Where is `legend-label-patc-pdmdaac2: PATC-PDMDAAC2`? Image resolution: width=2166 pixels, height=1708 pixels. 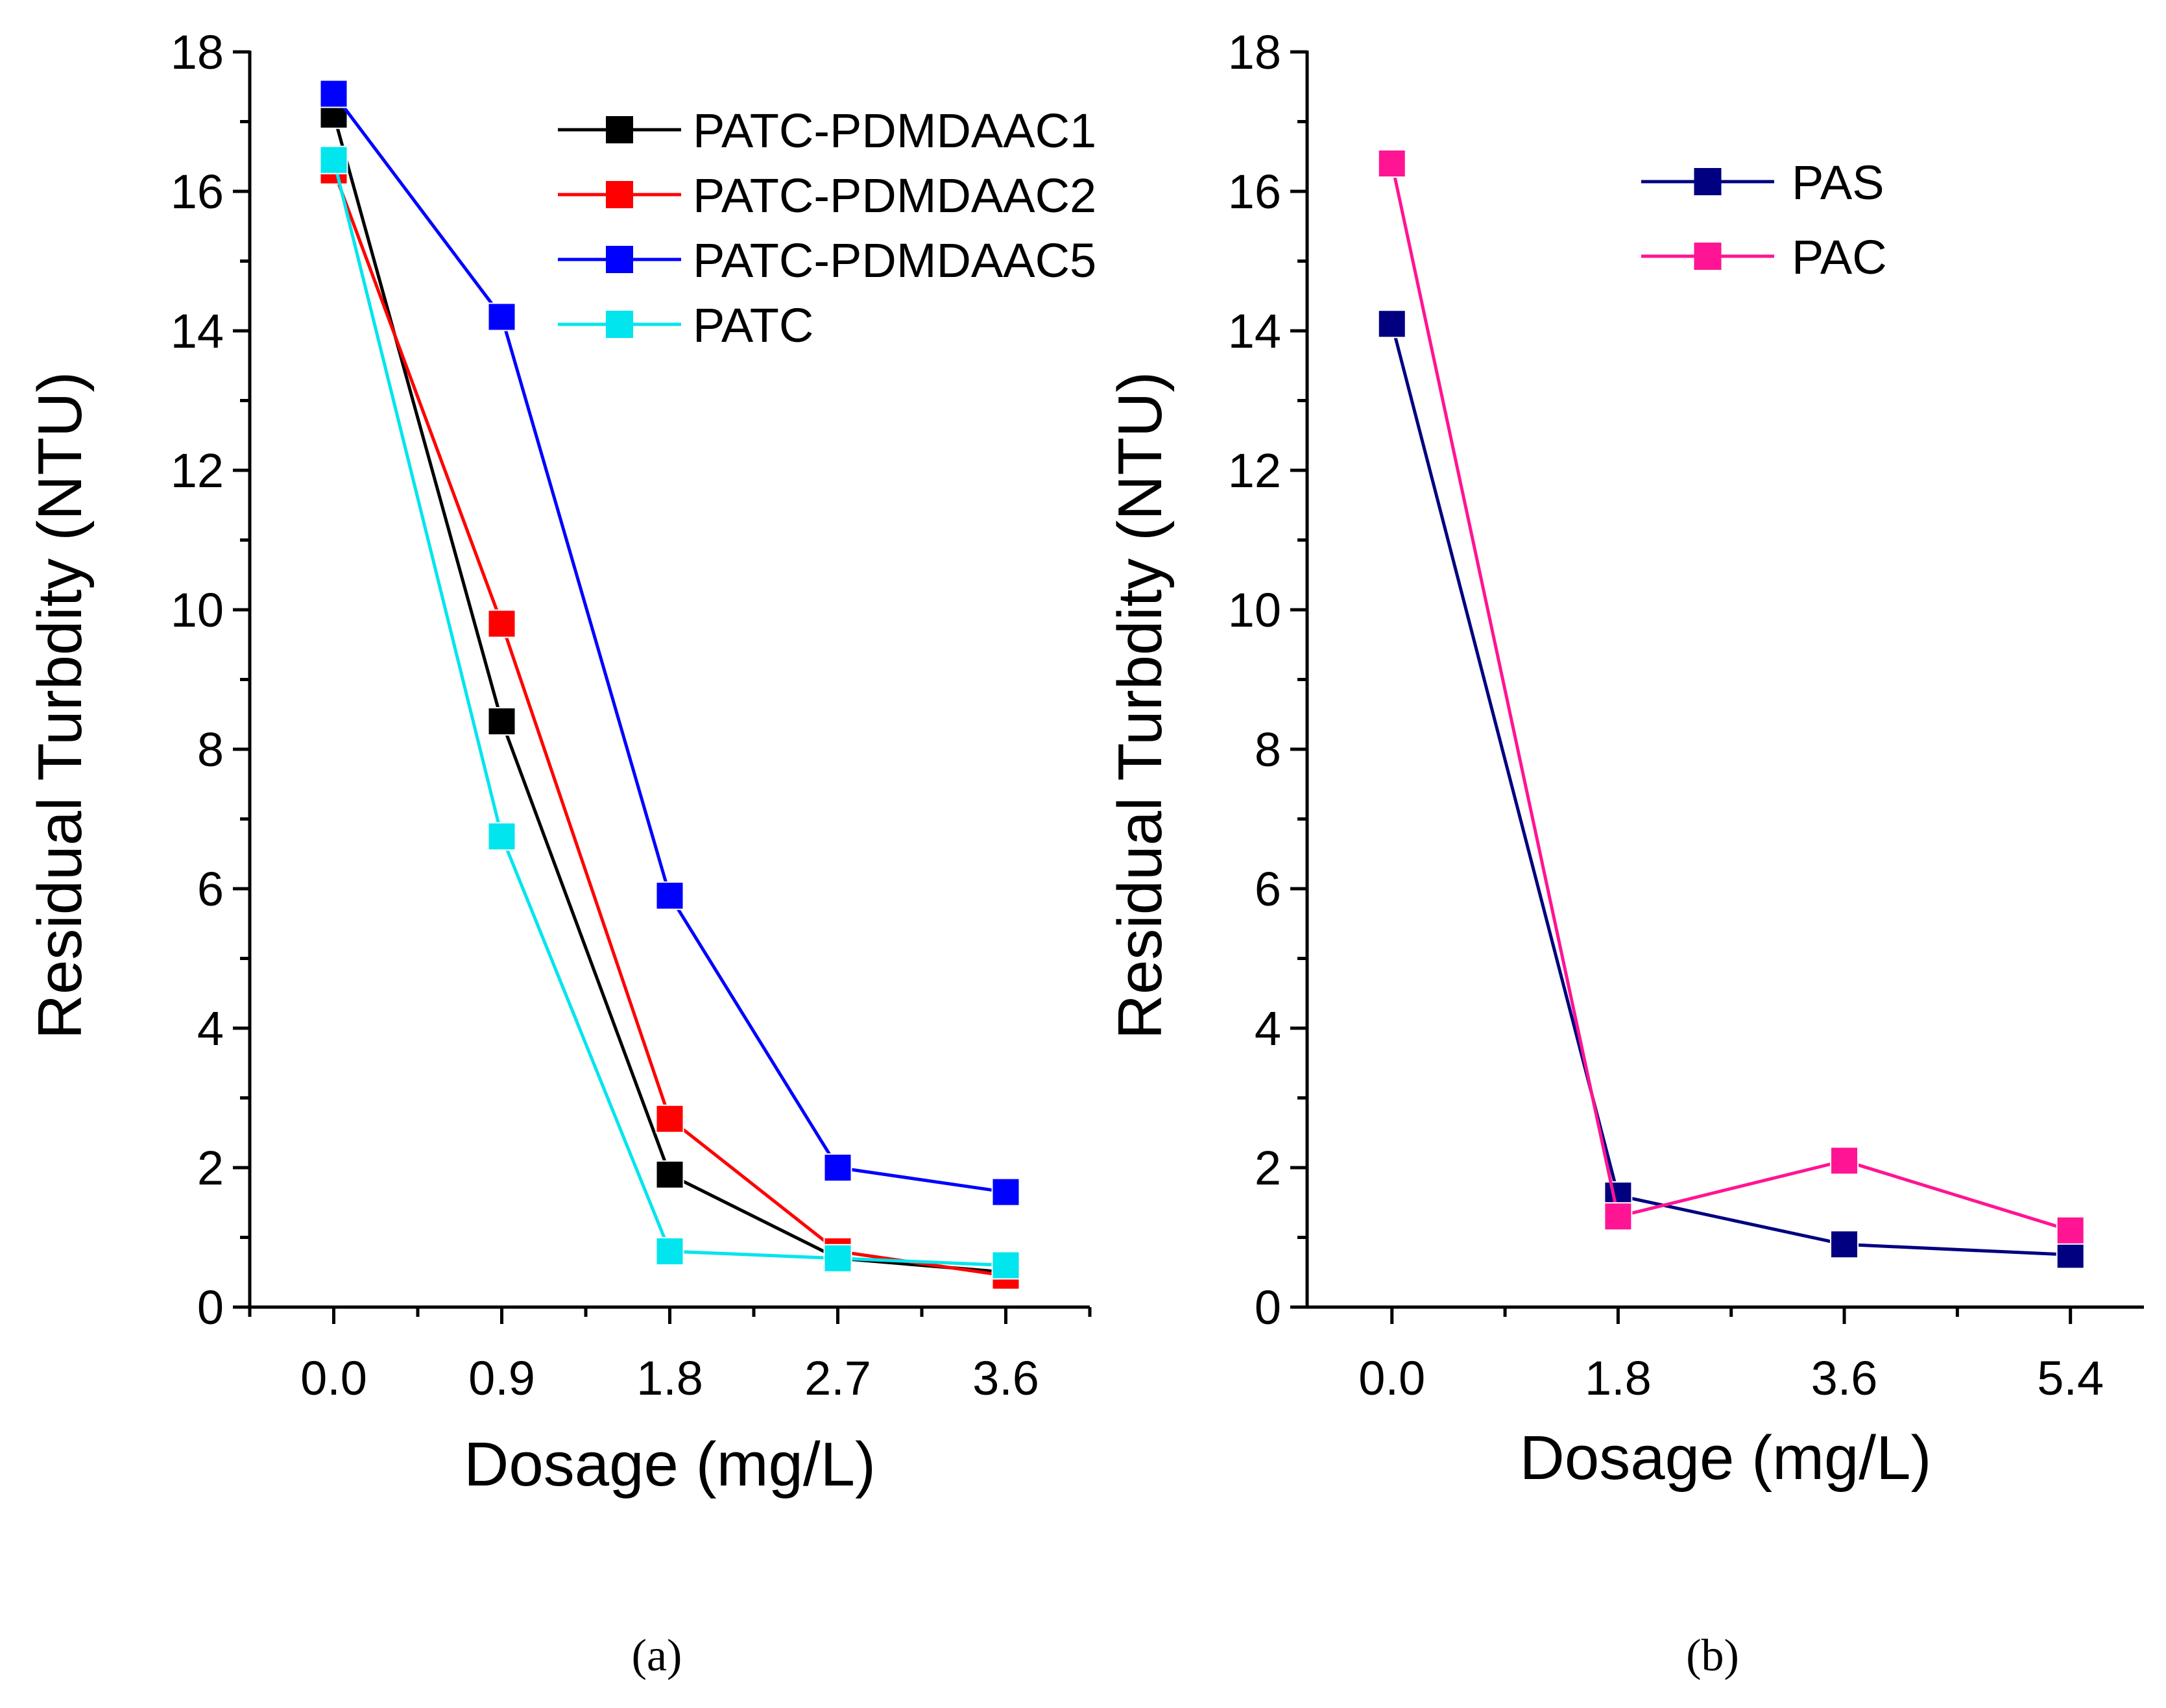
legend-label-patc-pdmdaac2: PATC-PDMDAAC2 is located at coordinates (894, 196).